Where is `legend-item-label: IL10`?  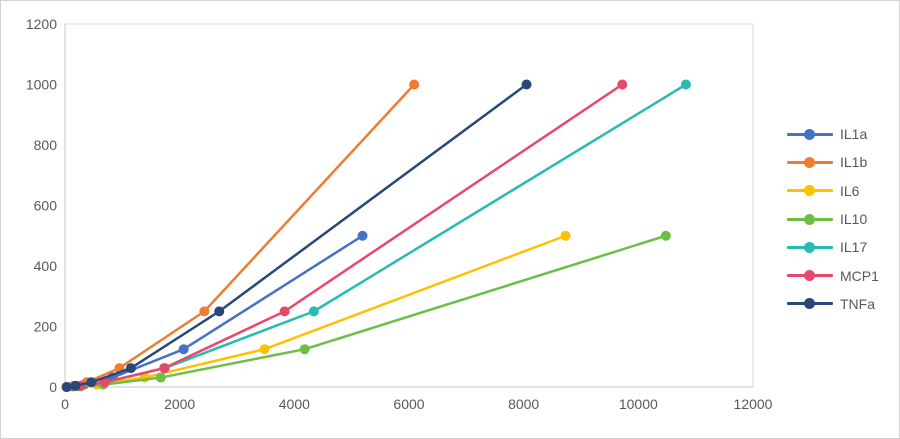
legend-item-label: IL10 is located at coordinates (854, 219).